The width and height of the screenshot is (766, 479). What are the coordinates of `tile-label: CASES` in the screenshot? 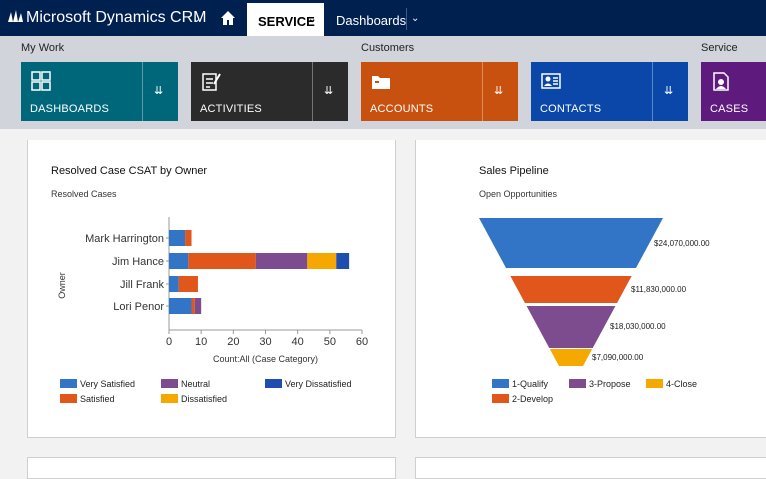 It's located at (729, 109).